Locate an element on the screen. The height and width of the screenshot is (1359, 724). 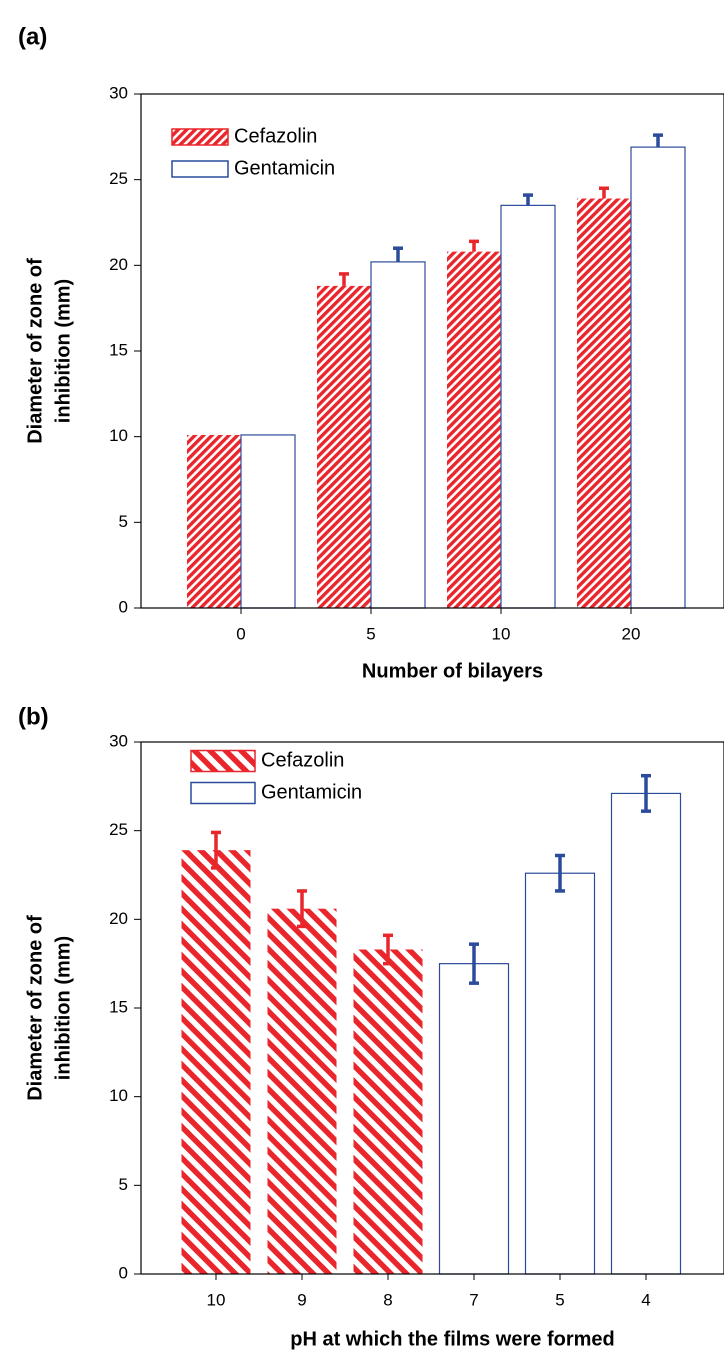
x-tick-label: 4 is located at coordinates (645, 1299).